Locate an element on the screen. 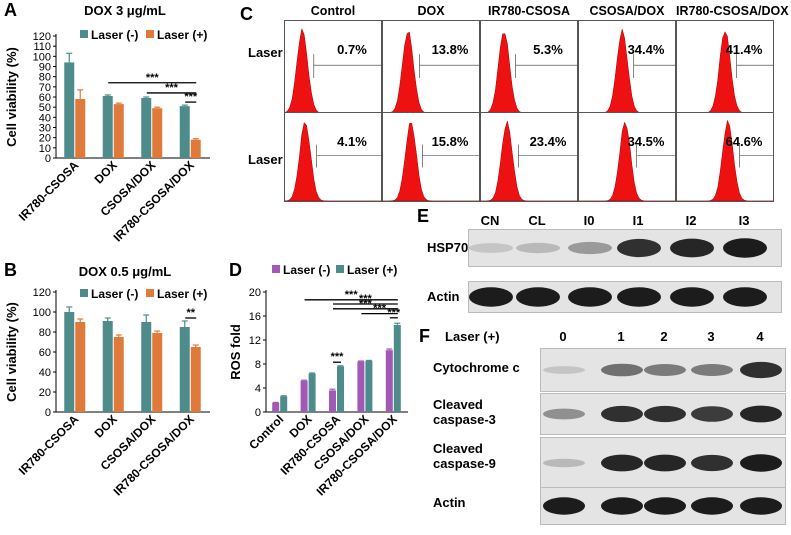  y-tick-label: 16 is located at coordinates (255, 317).